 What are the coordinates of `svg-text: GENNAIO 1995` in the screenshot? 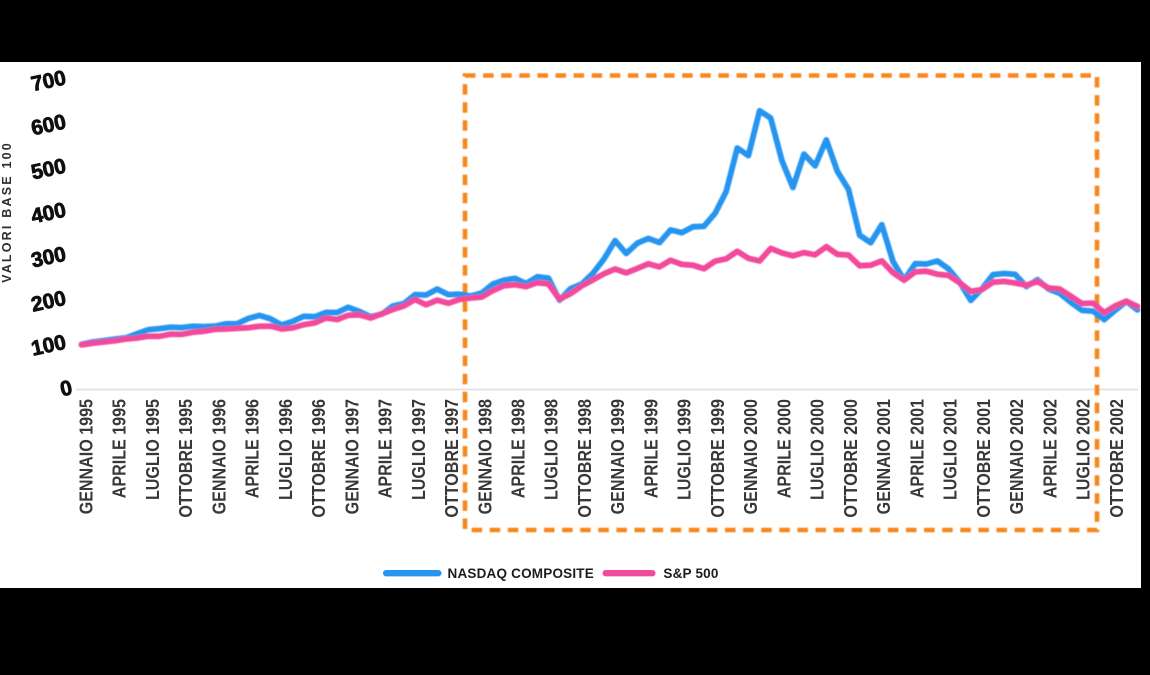 It's located at (85, 457).